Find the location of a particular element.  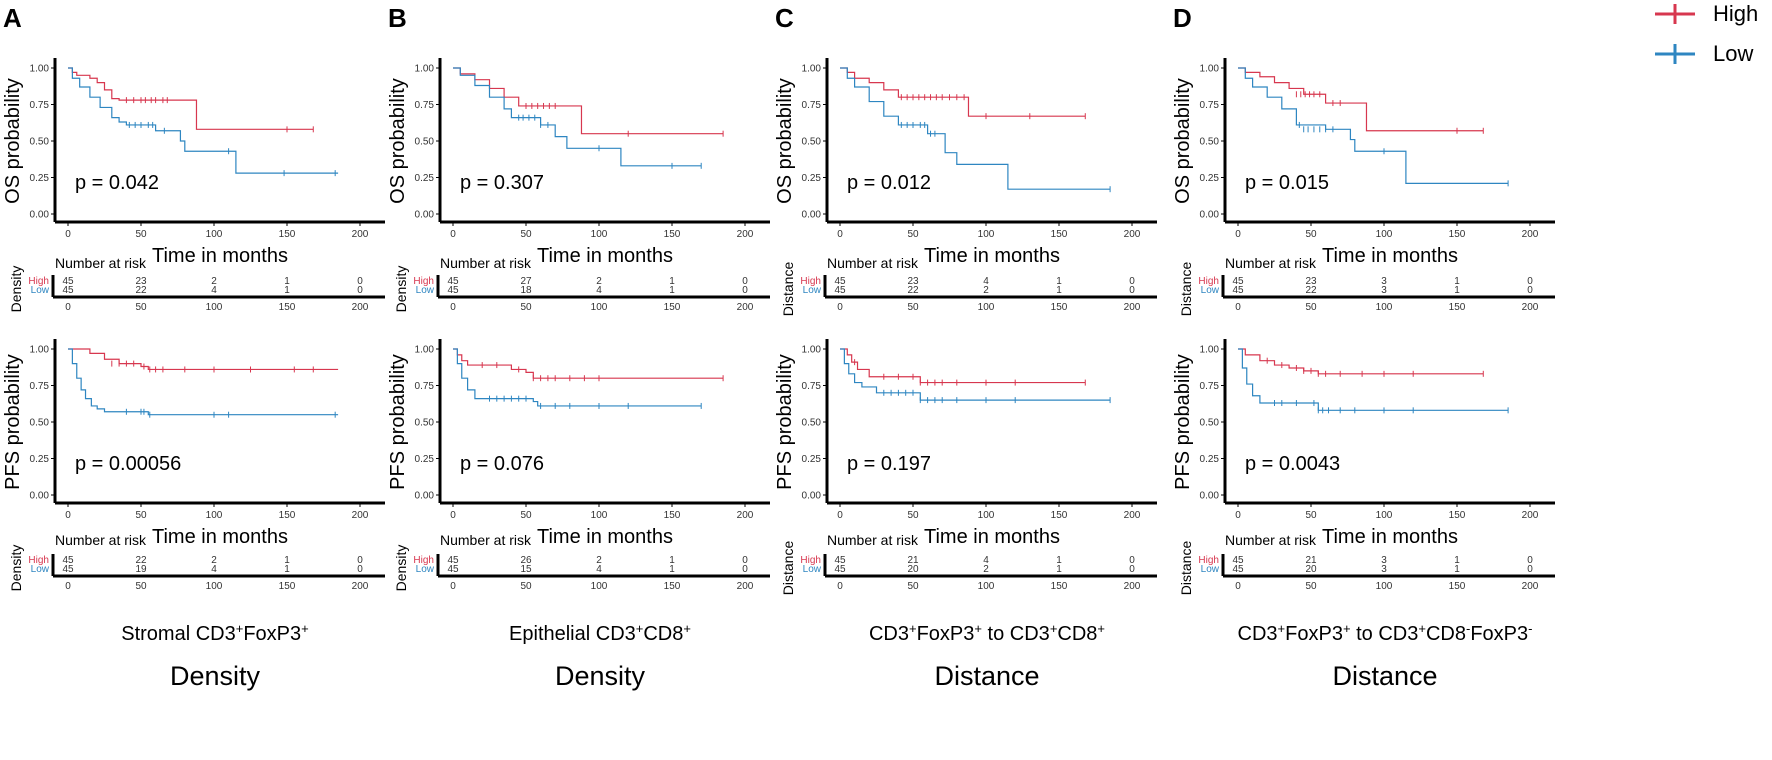

legend-high-label: High is located at coordinates (1736, 13).